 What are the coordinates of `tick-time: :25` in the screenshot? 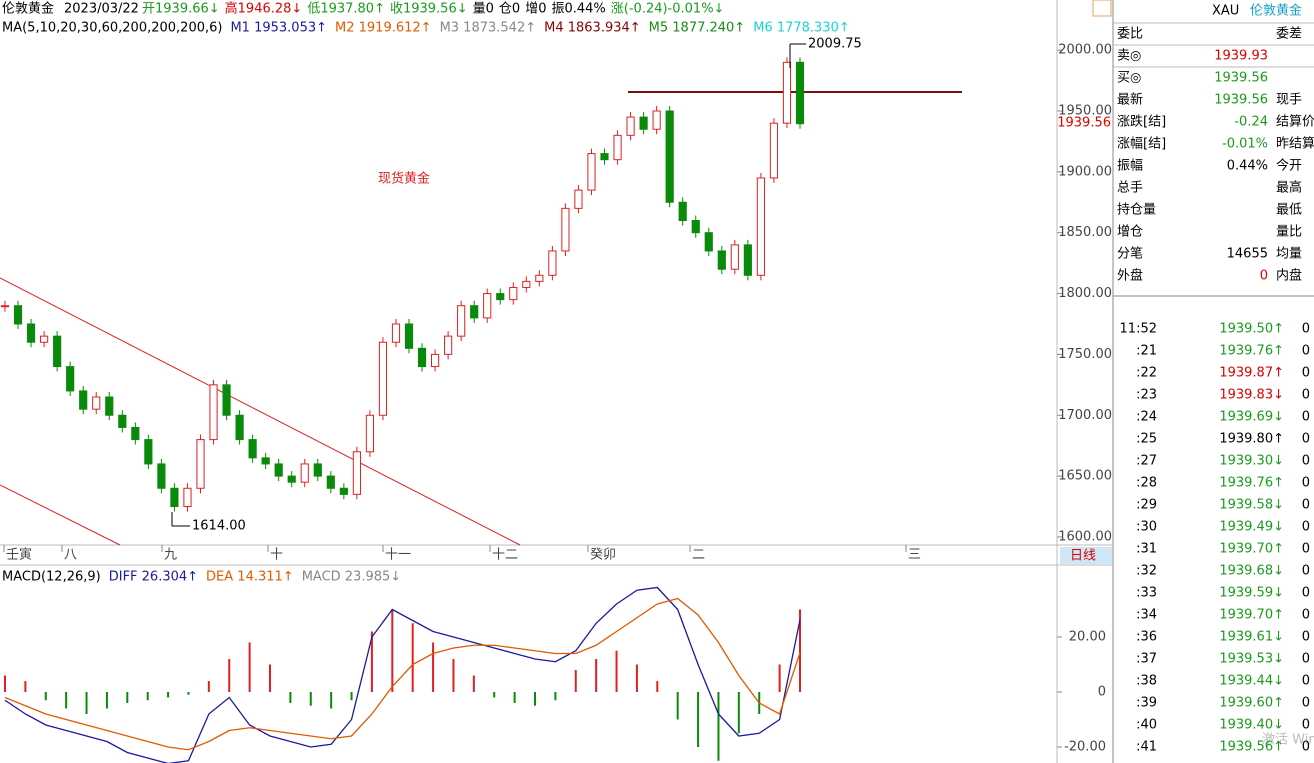 It's located at (1146, 439).